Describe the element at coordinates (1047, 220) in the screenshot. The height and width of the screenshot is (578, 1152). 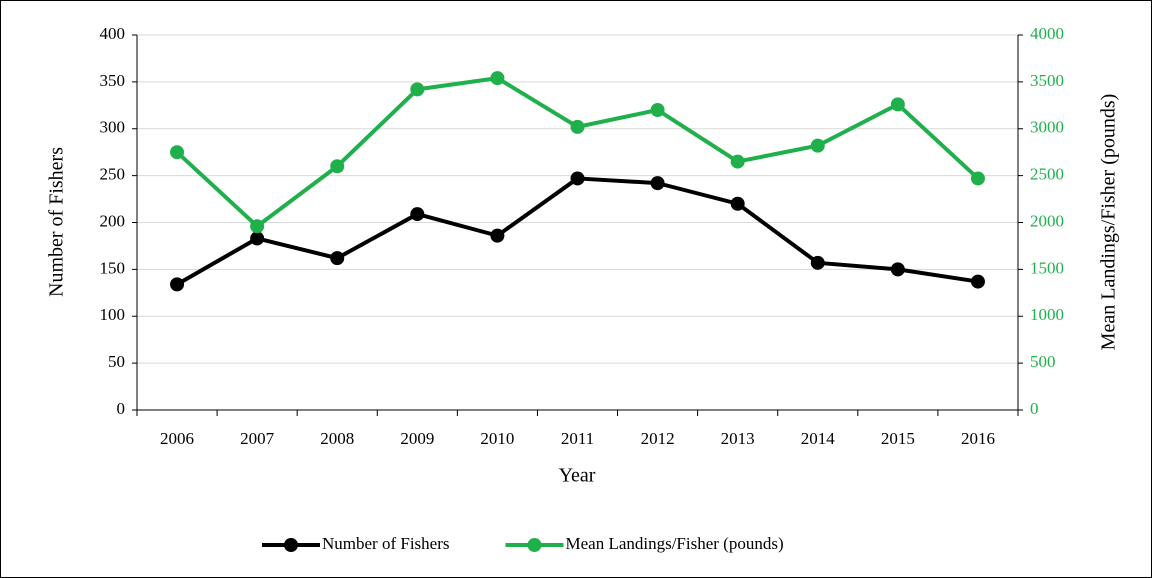
I see `y2-tick-label: 2000` at that location.